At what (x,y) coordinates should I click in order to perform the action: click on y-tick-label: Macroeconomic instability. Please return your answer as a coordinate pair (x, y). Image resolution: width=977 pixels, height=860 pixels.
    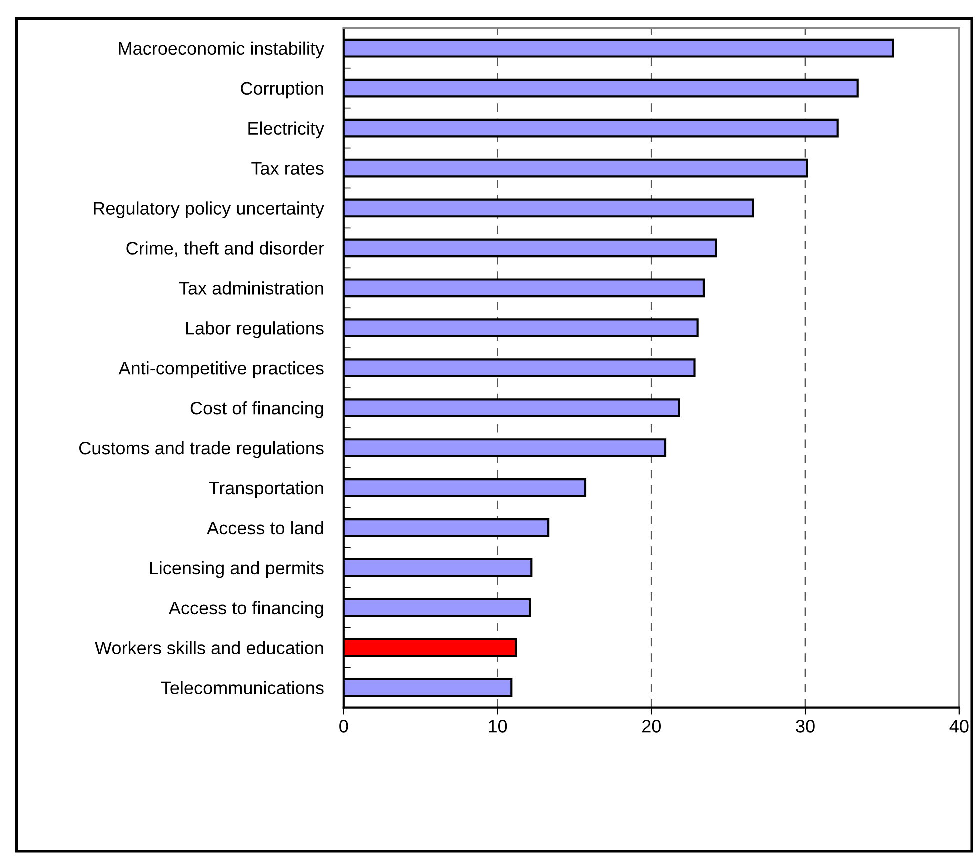
    Looking at the image, I should click on (221, 50).